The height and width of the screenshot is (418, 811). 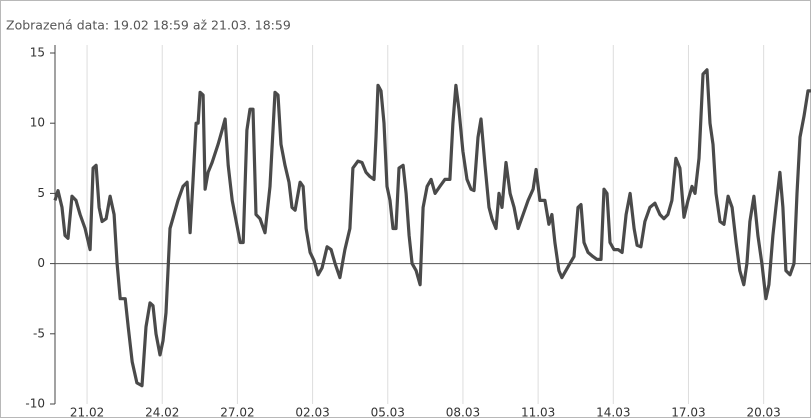 I want to click on x-tick-label: 27.02, so click(x=237, y=412).